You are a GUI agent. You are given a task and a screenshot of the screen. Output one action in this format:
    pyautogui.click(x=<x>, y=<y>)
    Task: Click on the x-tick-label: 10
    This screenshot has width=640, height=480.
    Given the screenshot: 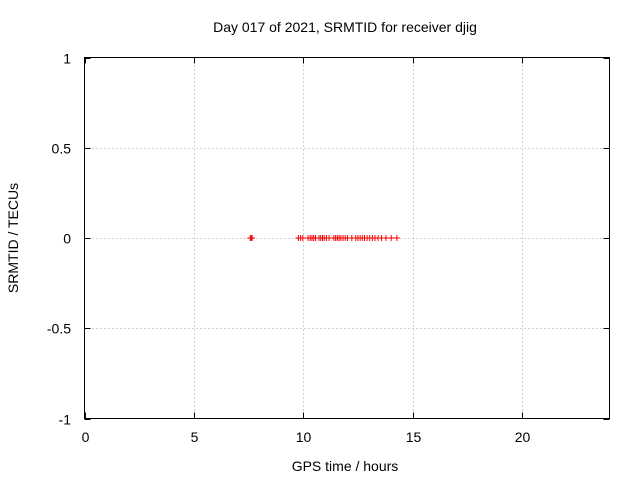 What is the action you would take?
    pyautogui.click(x=304, y=437)
    